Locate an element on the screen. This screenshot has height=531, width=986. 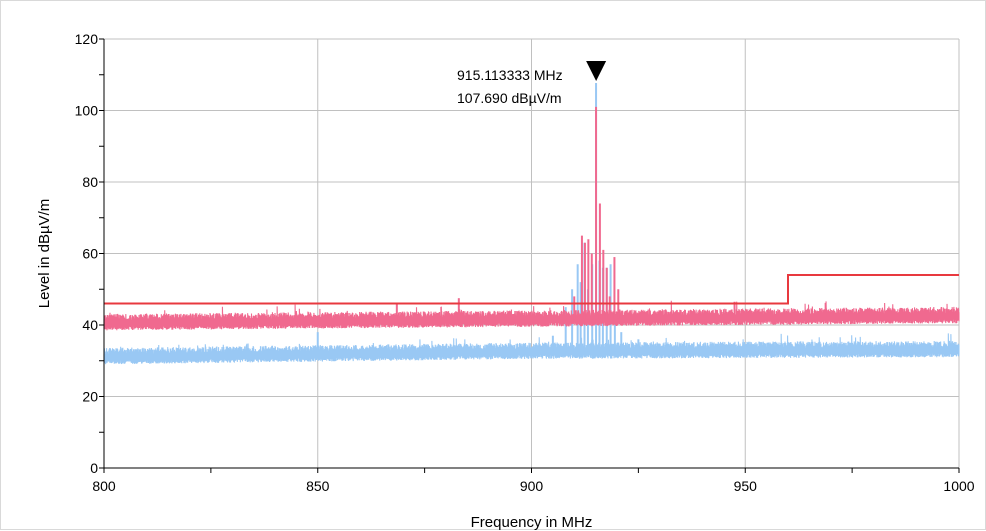
limit-line is located at coordinates (531, 289).